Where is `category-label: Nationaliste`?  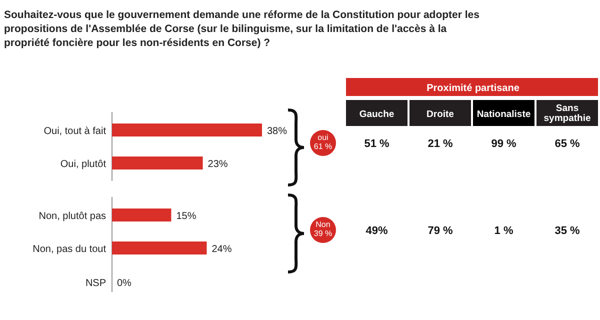
category-label: Nationaliste is located at coordinates (503, 114).